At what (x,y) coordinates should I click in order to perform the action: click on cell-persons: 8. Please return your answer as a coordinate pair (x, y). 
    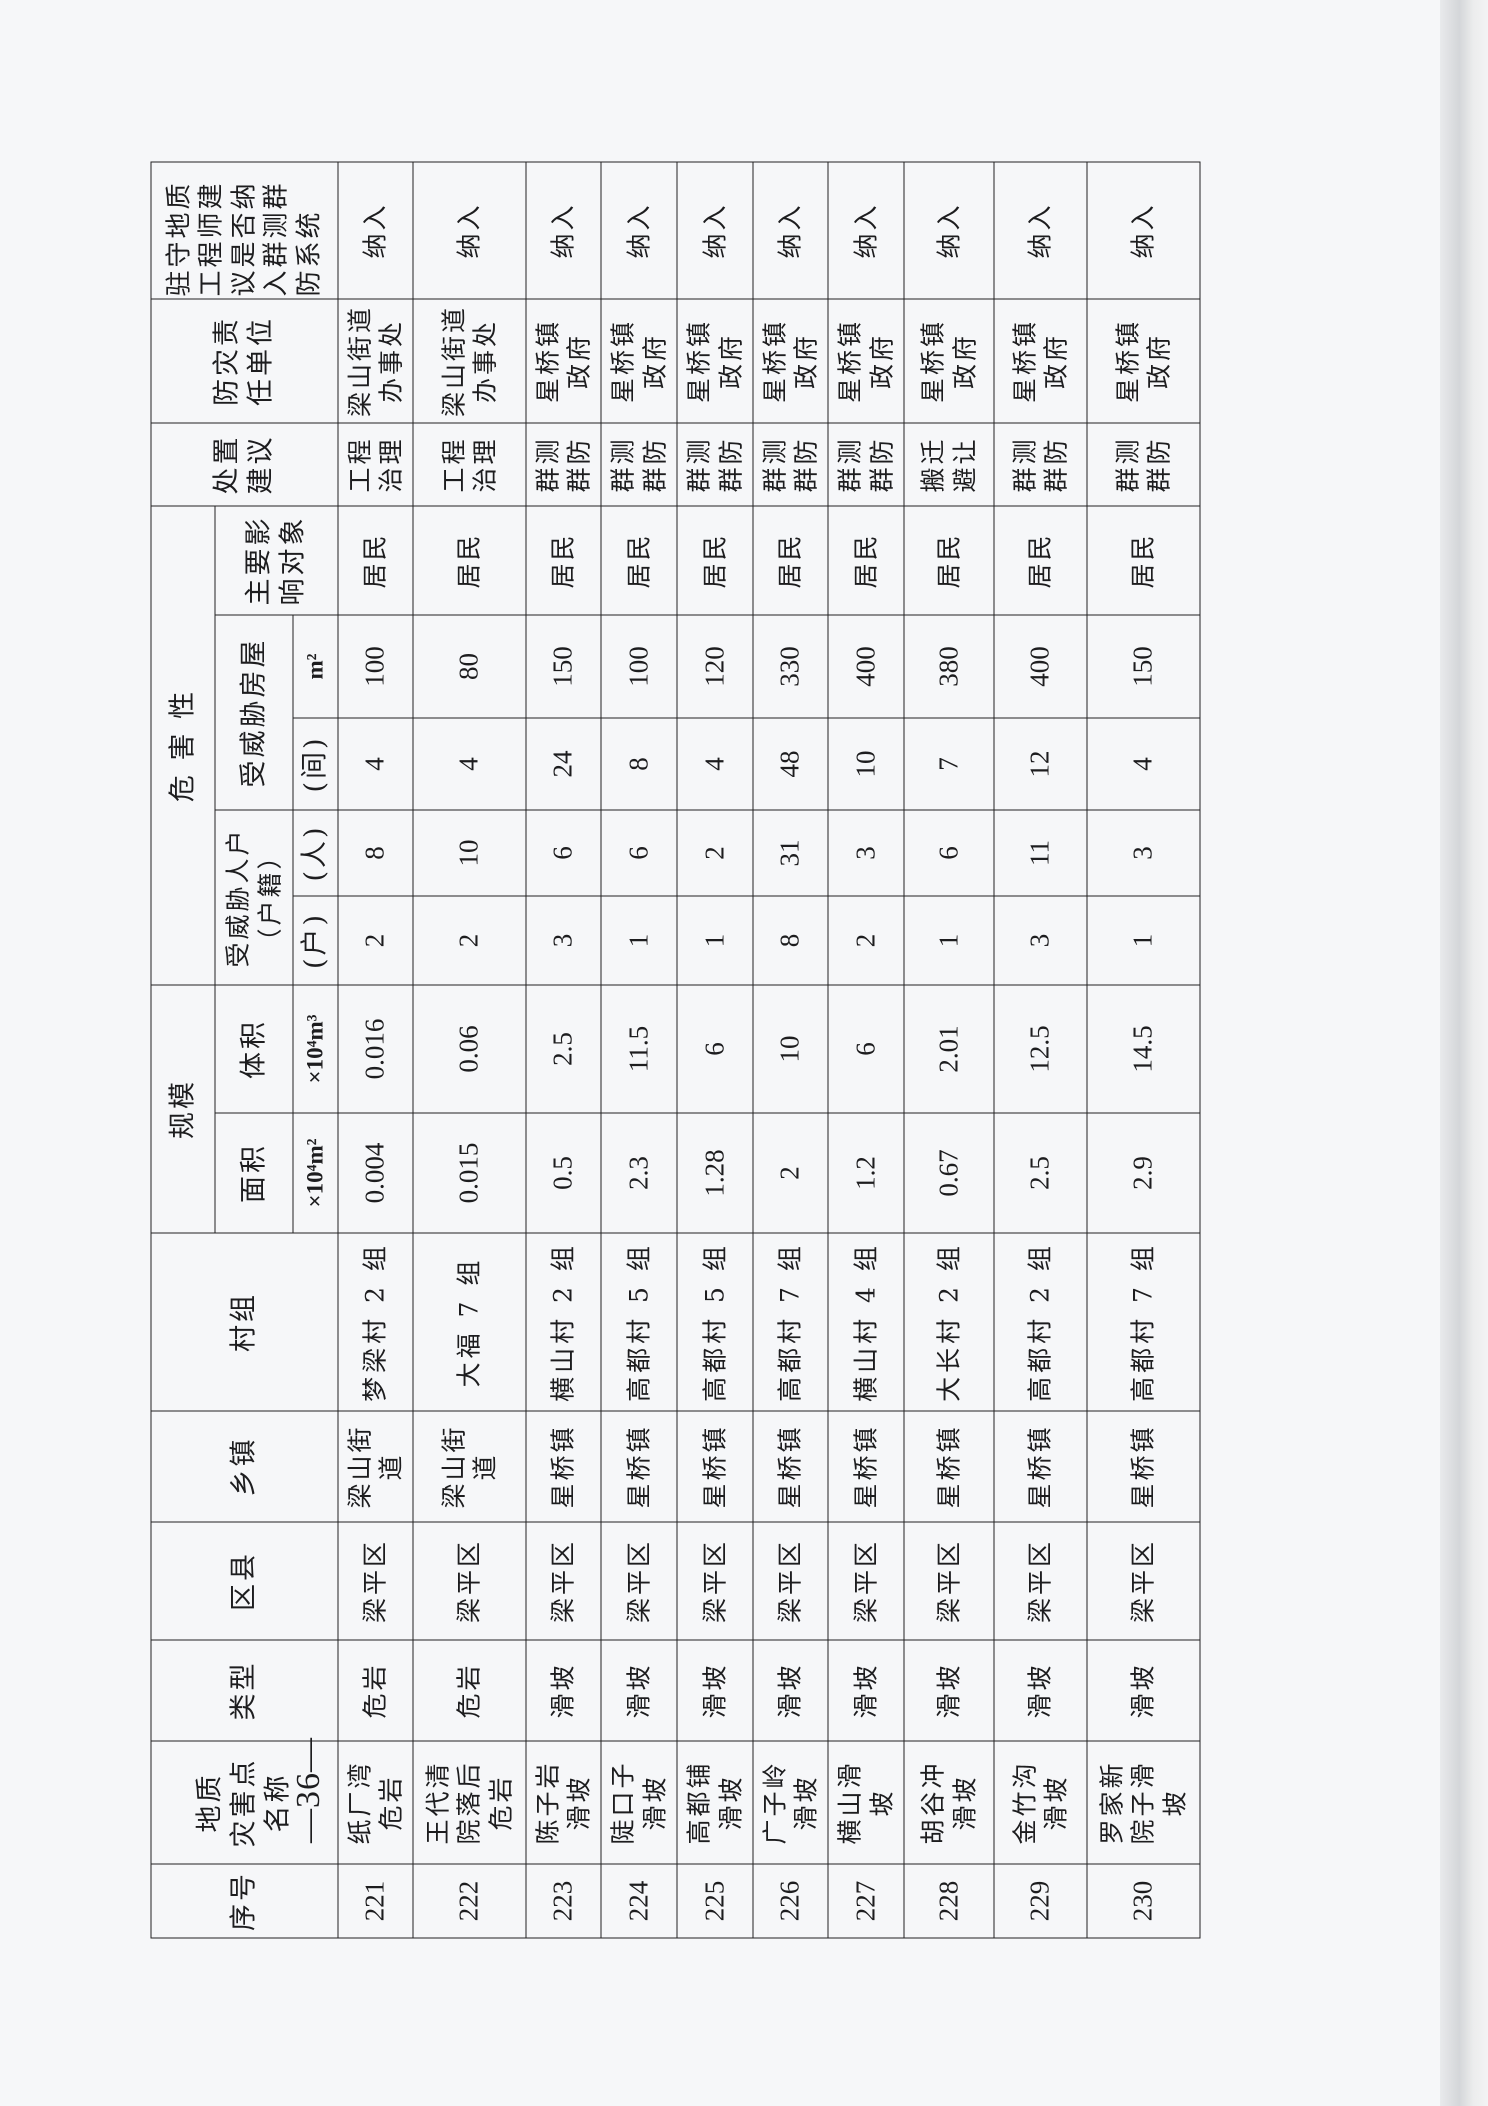
    Looking at the image, I should click on (375, 853).